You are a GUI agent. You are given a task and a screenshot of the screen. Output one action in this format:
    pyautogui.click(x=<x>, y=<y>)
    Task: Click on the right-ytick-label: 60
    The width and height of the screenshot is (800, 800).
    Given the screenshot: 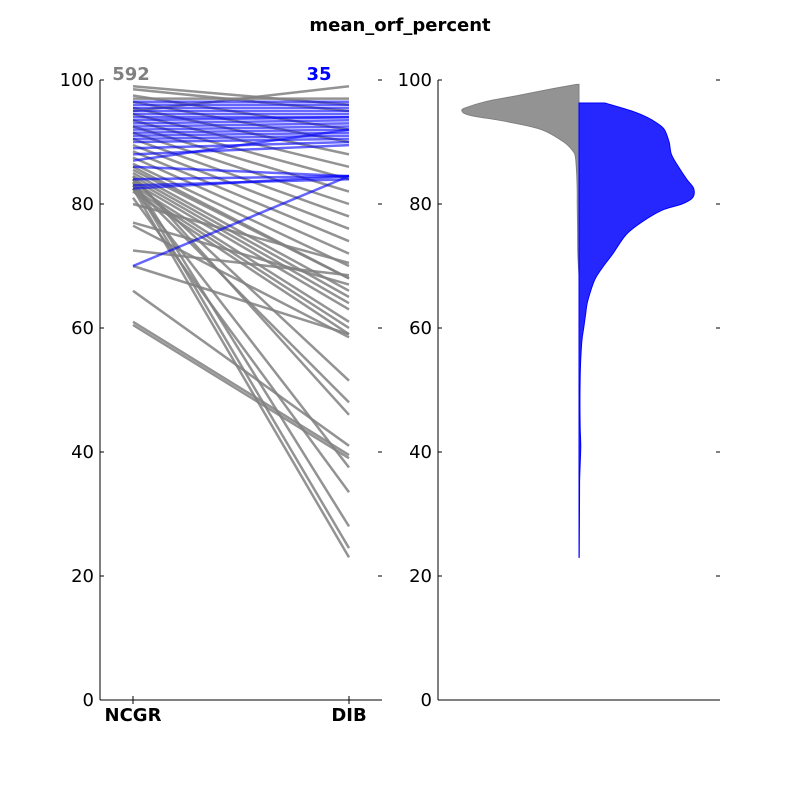 What is the action you would take?
    pyautogui.click(x=420, y=328)
    